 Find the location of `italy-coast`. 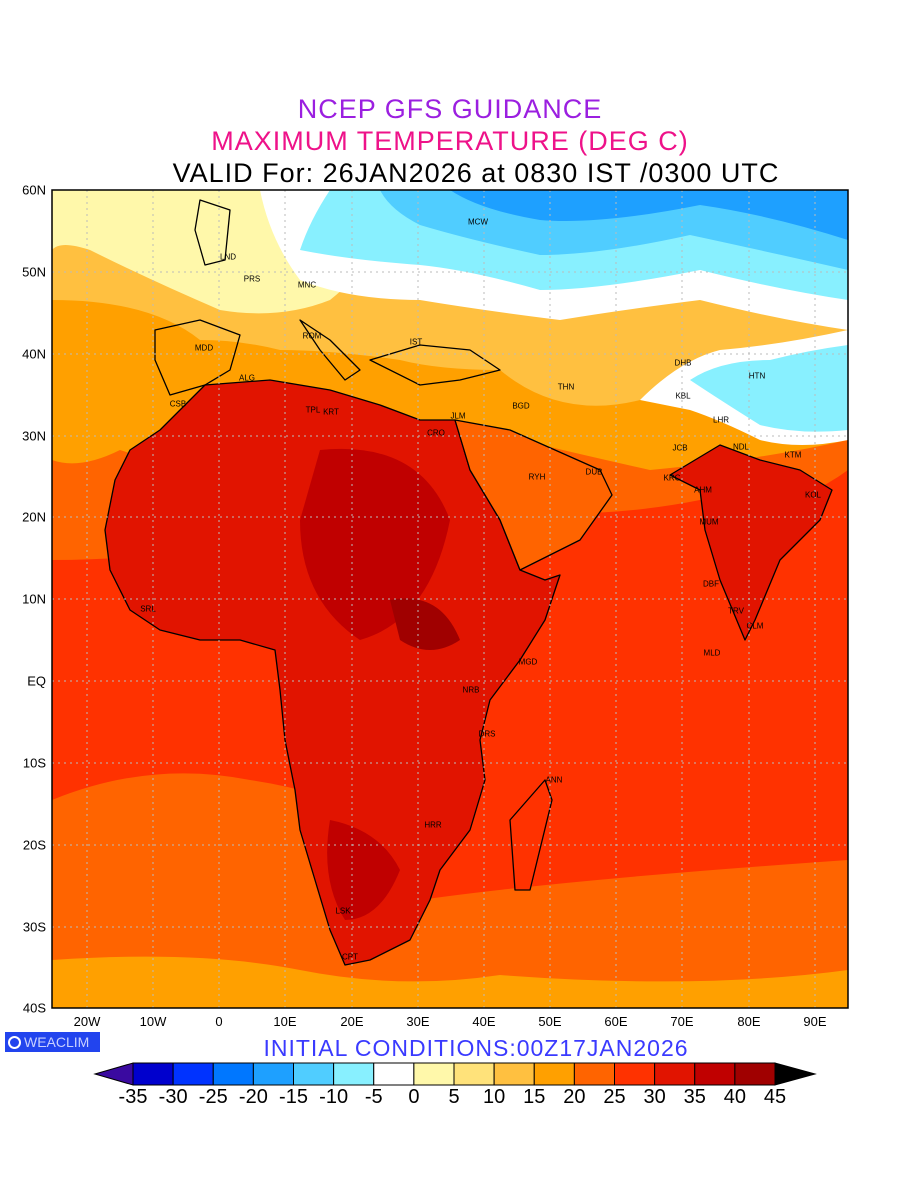

italy-coast is located at coordinates (330, 350).